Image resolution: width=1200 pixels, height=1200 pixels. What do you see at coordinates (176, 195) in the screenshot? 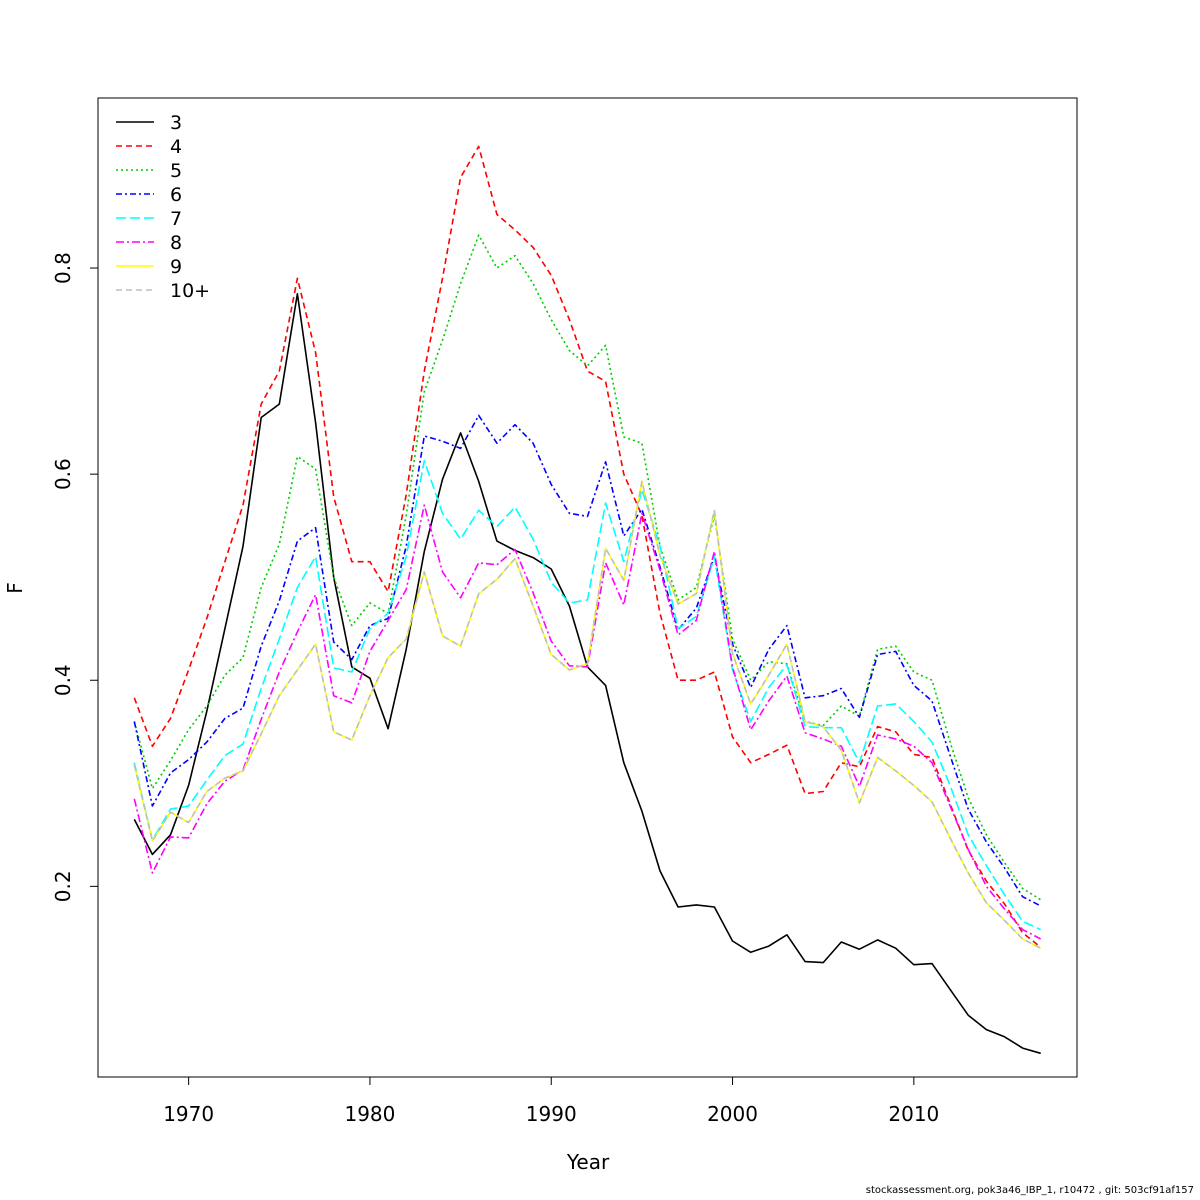
I see `legend-label: 6` at bounding box center [176, 195].